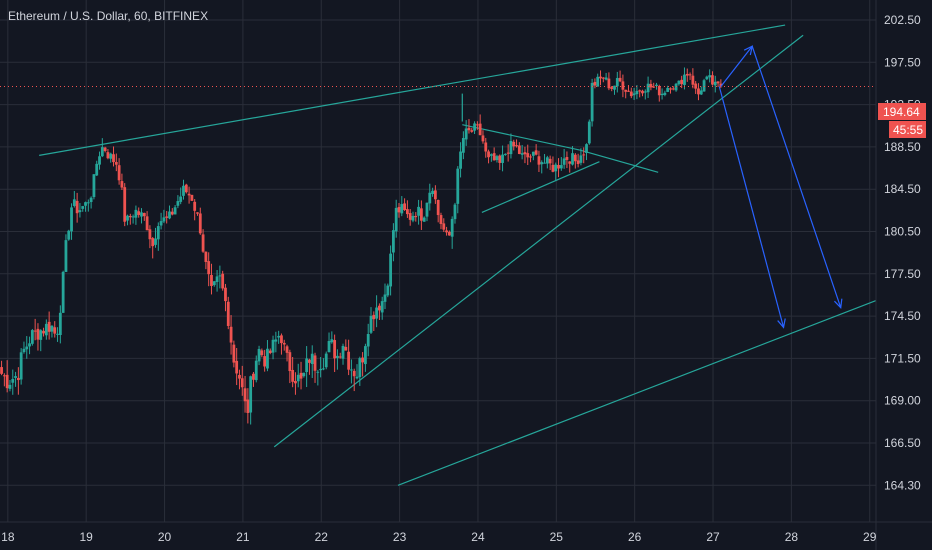  Describe the element at coordinates (400, 537) in the screenshot. I see `x-tick-label: 23` at that location.